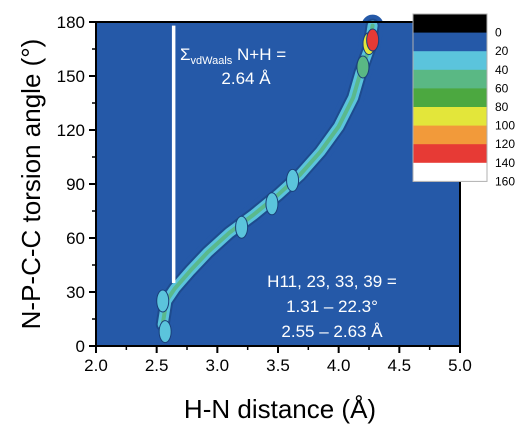 This screenshot has width=529, height=425. I want to click on y-tick-label: 0, so click(80, 346).